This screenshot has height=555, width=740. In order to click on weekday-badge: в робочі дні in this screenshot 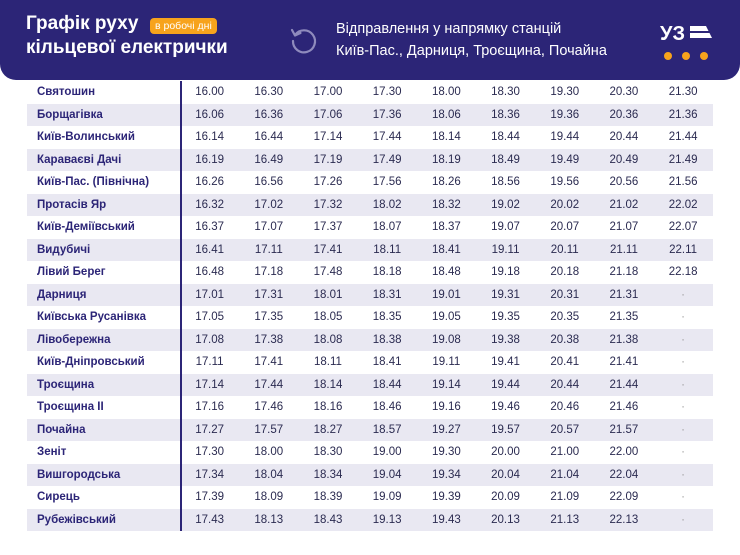, I will do `click(183, 26)`.